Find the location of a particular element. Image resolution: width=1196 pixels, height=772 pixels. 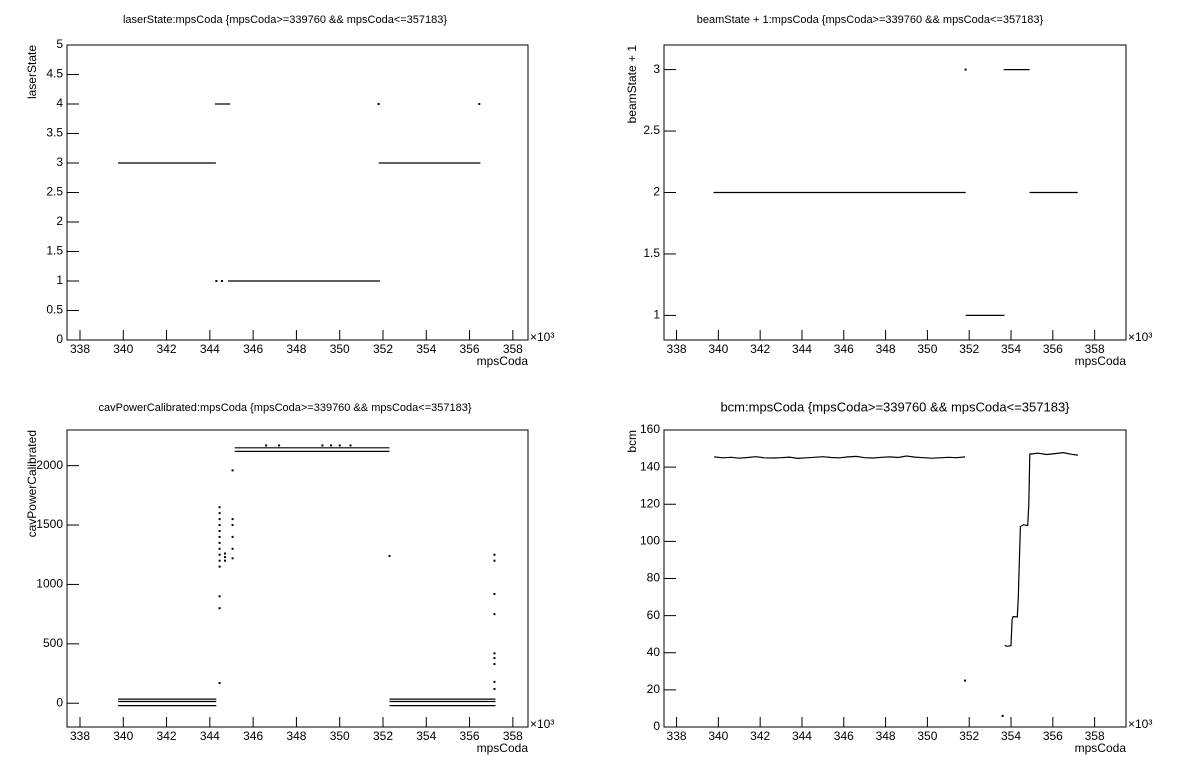

y-tick-label: 2.5 is located at coordinates (54, 192).